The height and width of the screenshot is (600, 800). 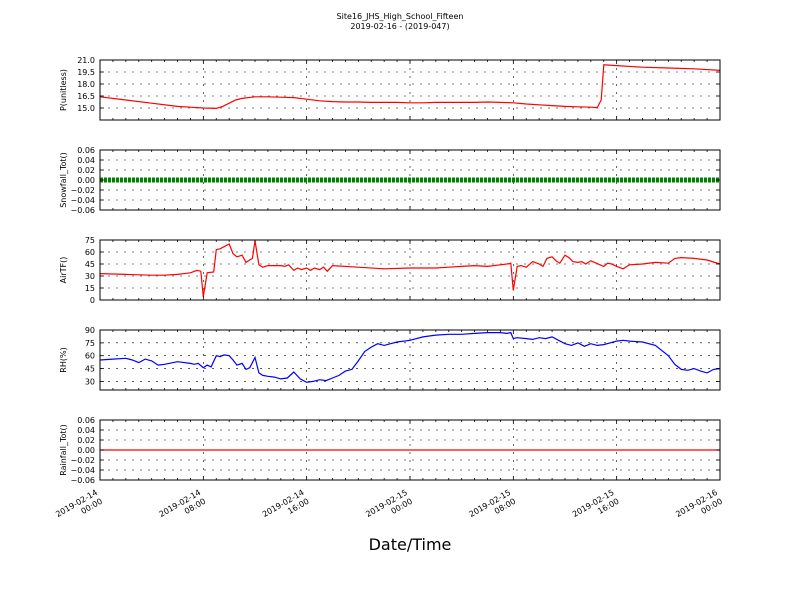 What do you see at coordinates (389, 508) in the screenshot?
I see `x-tick-label: 2019-02-1500:00` at bounding box center [389, 508].